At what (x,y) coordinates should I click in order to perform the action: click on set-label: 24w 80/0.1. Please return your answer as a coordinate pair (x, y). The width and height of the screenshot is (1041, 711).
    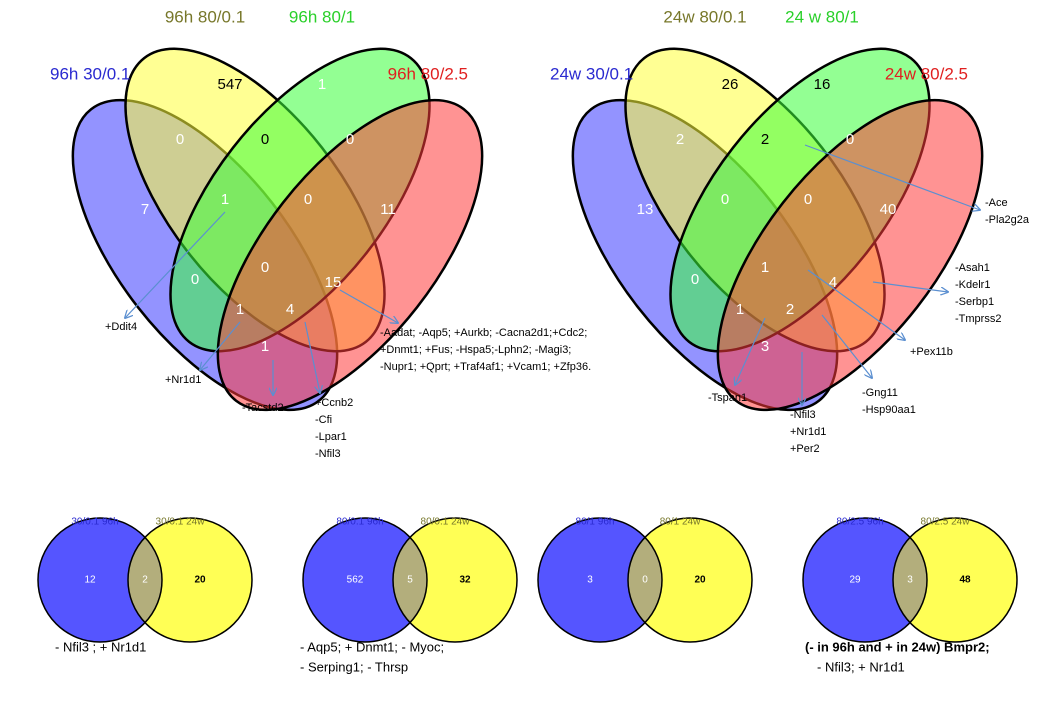
    Looking at the image, I should click on (704, 16).